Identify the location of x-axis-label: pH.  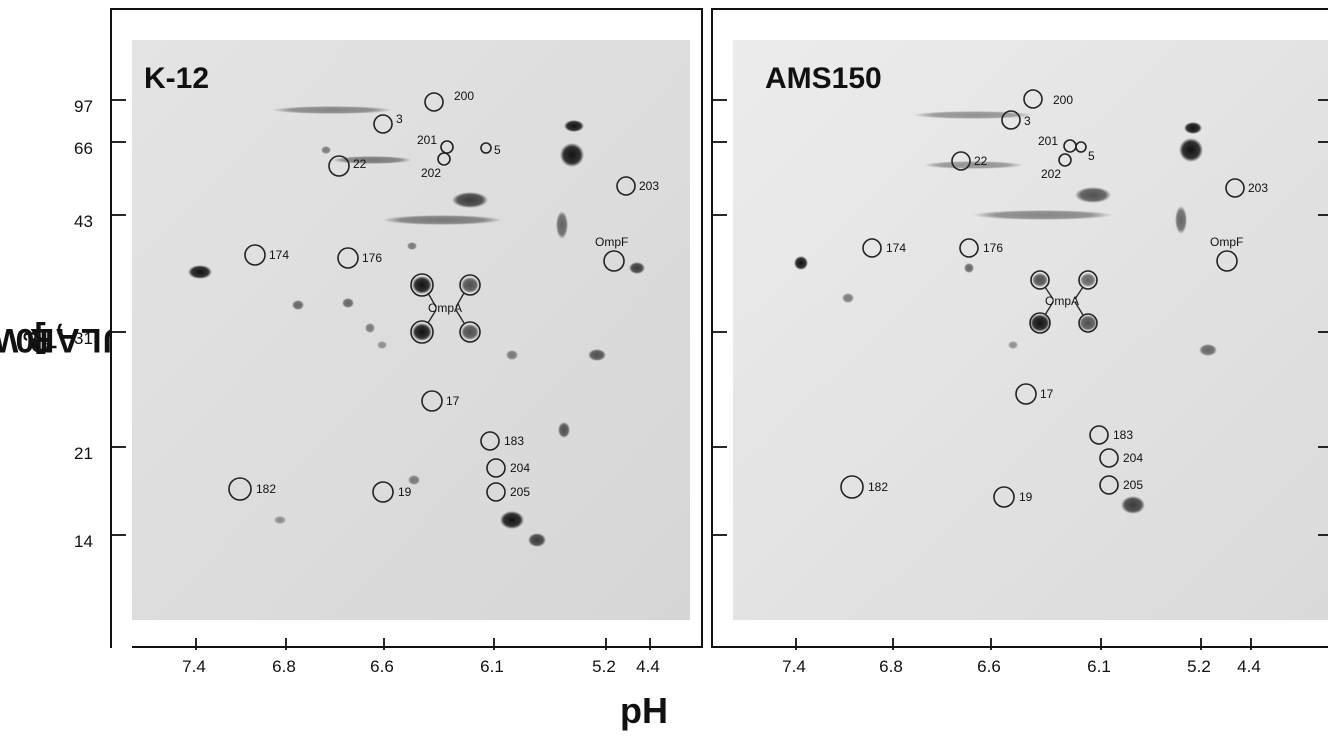
(644, 710).